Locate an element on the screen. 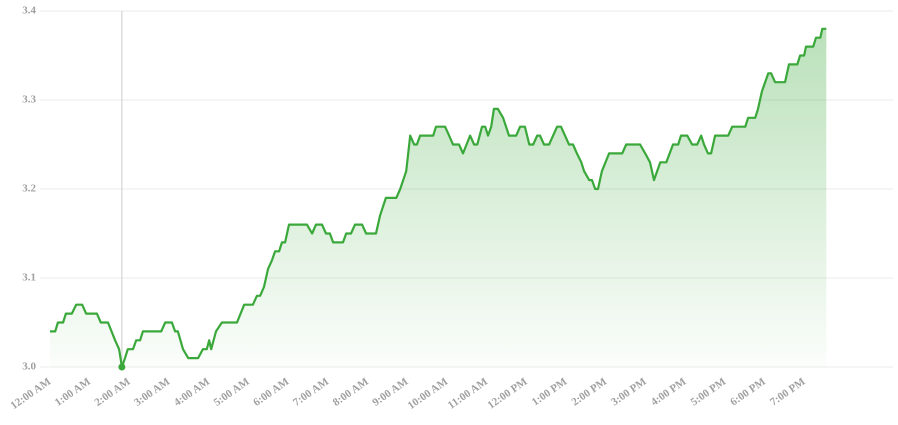  x-tick-label: 7:00 PM is located at coordinates (788, 391).